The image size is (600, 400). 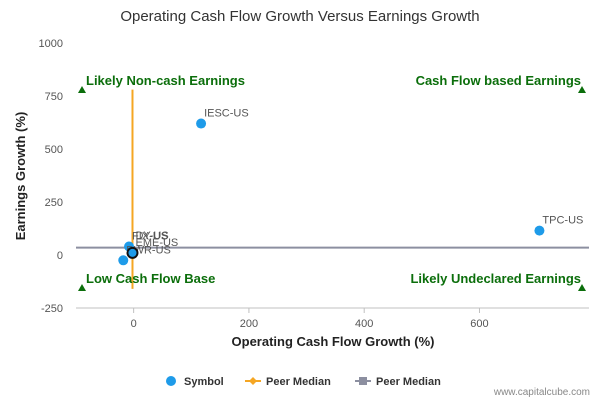 What do you see at coordinates (298, 382) in the screenshot?
I see `legend-peer-median-x-label: Peer Median` at bounding box center [298, 382].